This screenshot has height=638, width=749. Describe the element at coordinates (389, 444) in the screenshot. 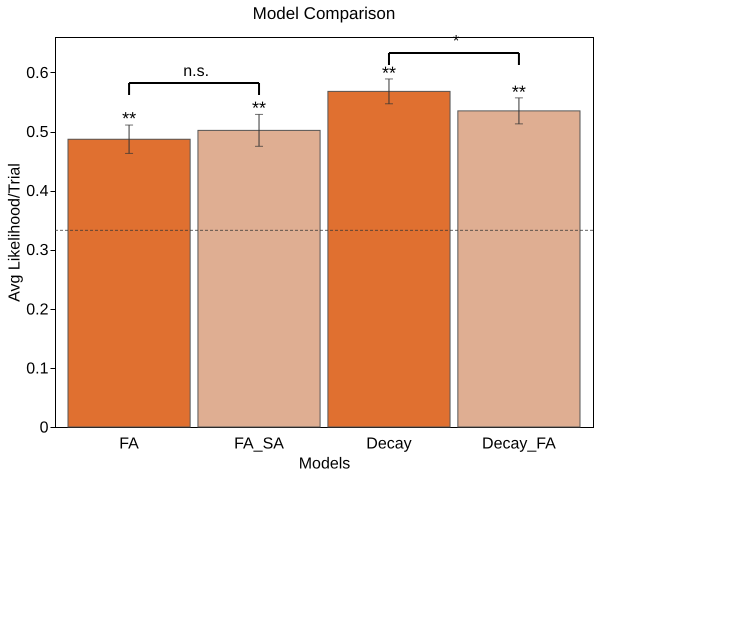

I see `x-tick-label: Decay` at that location.